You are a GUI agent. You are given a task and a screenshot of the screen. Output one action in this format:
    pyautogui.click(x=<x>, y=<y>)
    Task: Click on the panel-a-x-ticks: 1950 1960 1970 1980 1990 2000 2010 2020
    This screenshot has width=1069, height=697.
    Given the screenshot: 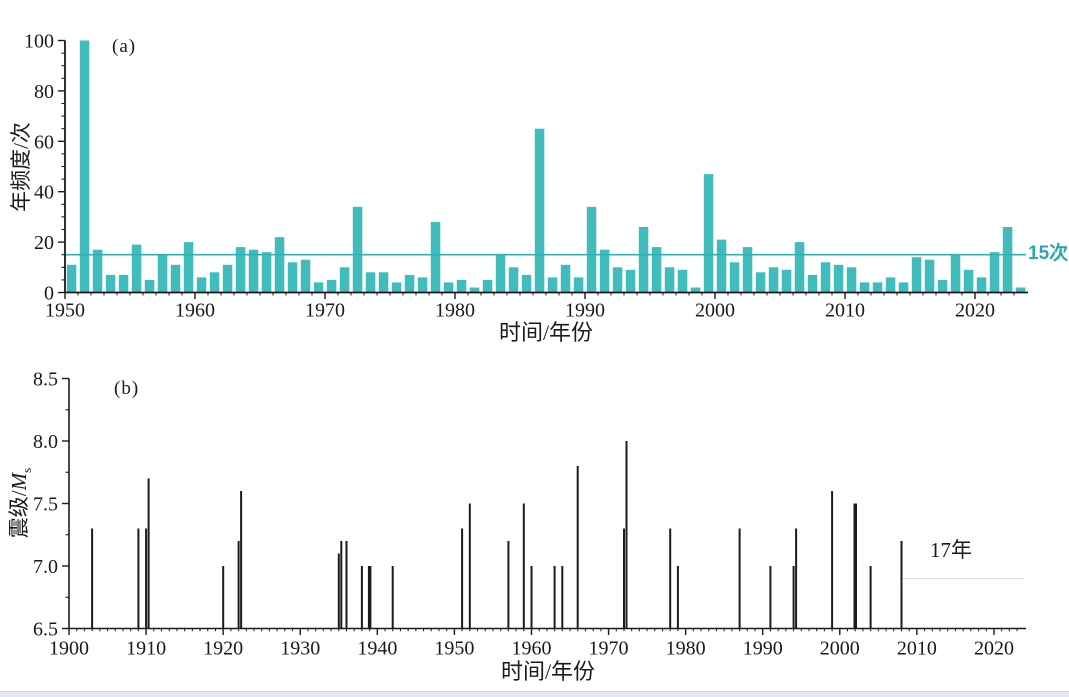 What is the action you would take?
    pyautogui.click(x=530, y=307)
    